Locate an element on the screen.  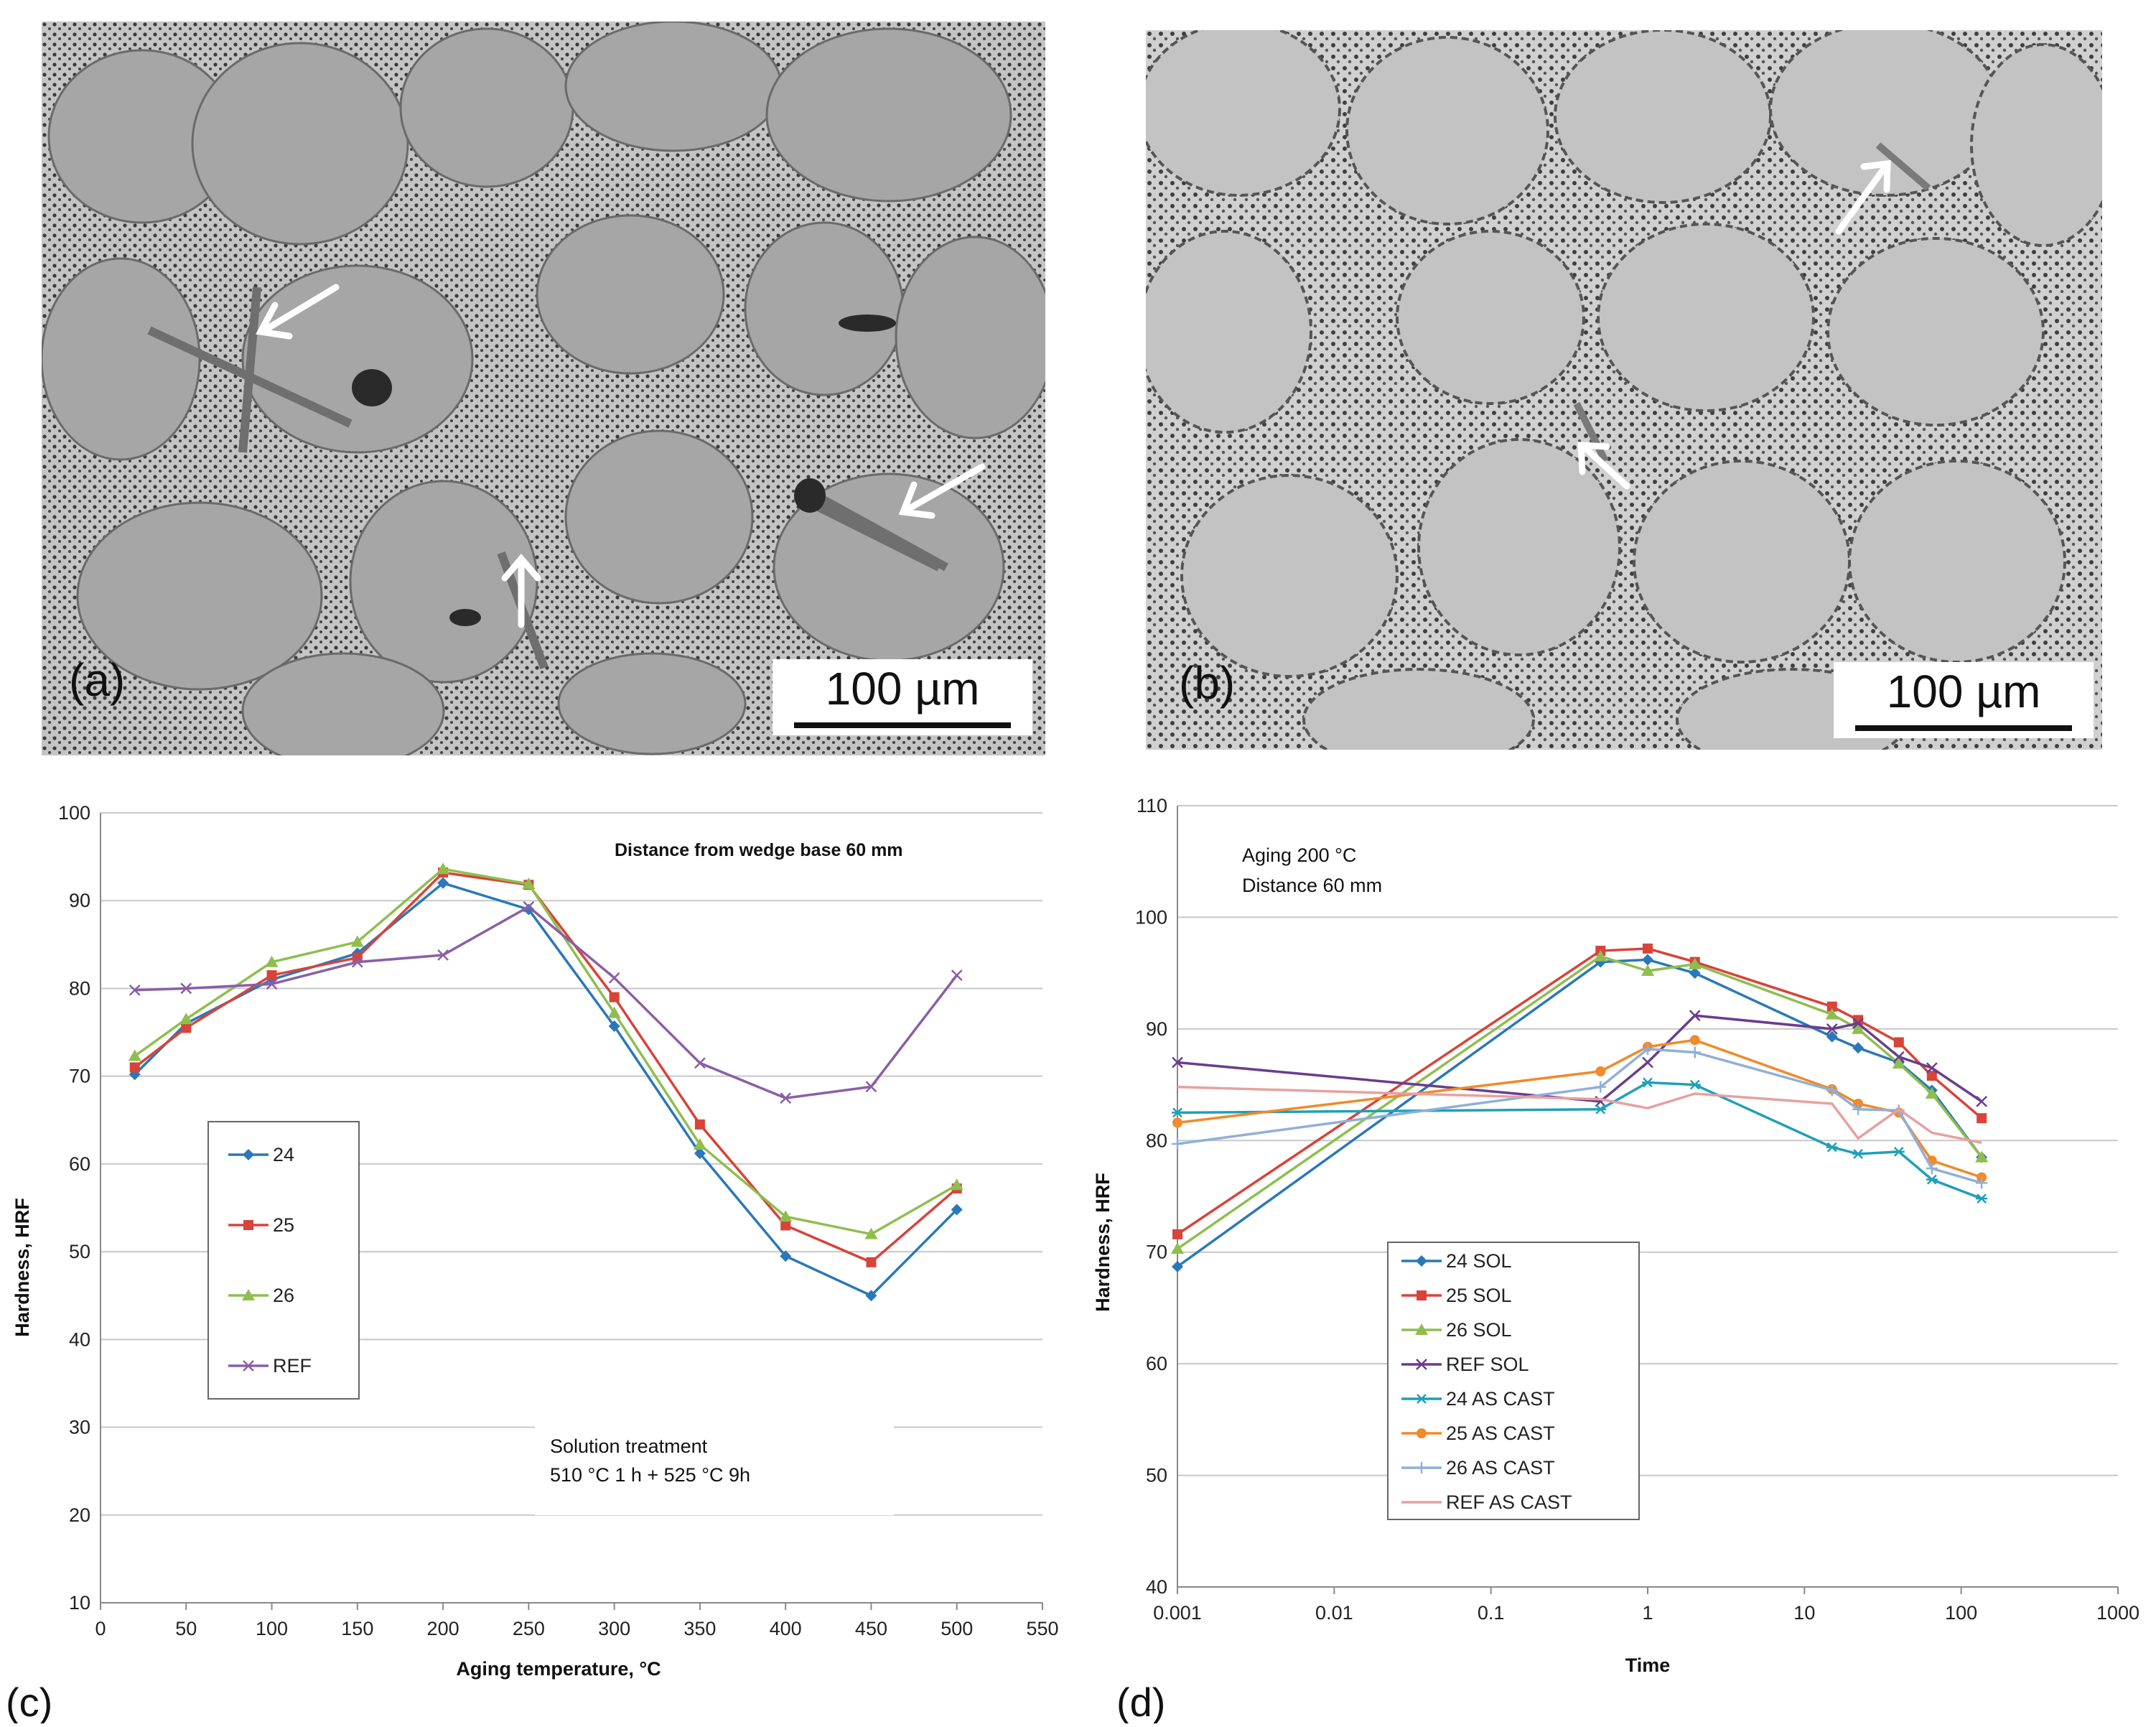
chart-d-series-26-as-cast is located at coordinates (1580, 1116).